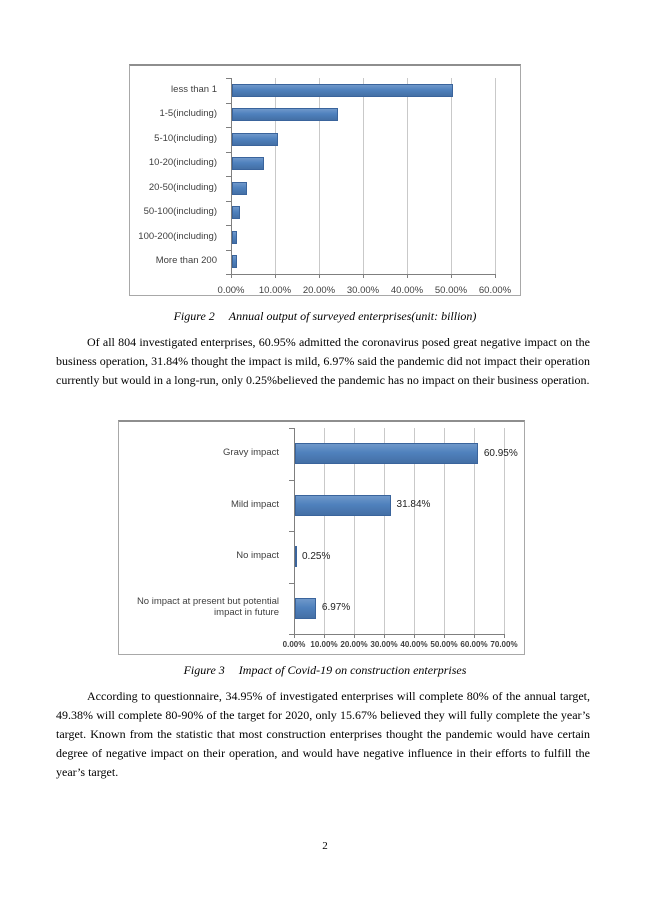  I want to click on category-label: less than 1, so click(194, 89).